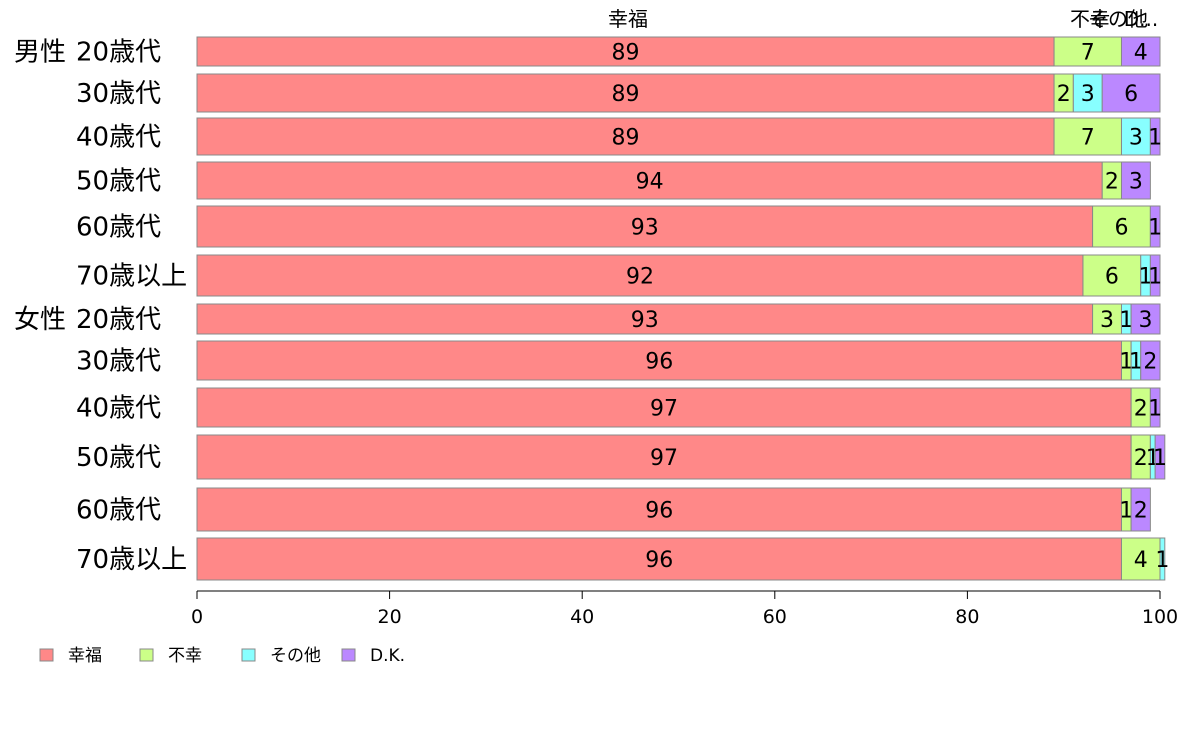 This screenshot has height=736, width=1188. What do you see at coordinates (1088, 53) in the screenshot?
I see `data-label: 7` at bounding box center [1088, 53].